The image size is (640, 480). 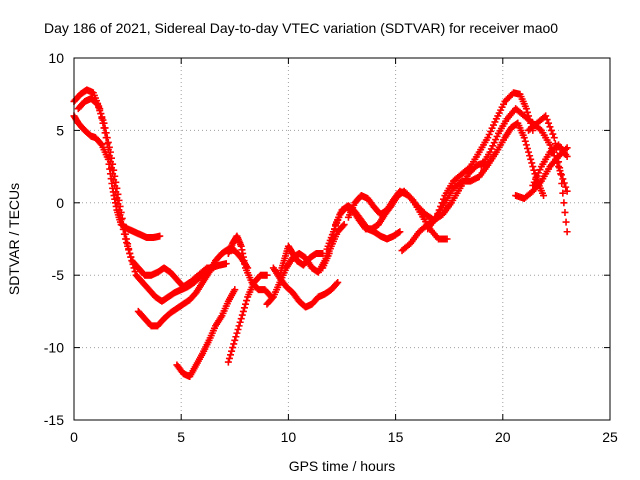 I want to click on x-tick-label: 10, so click(x=289, y=437).